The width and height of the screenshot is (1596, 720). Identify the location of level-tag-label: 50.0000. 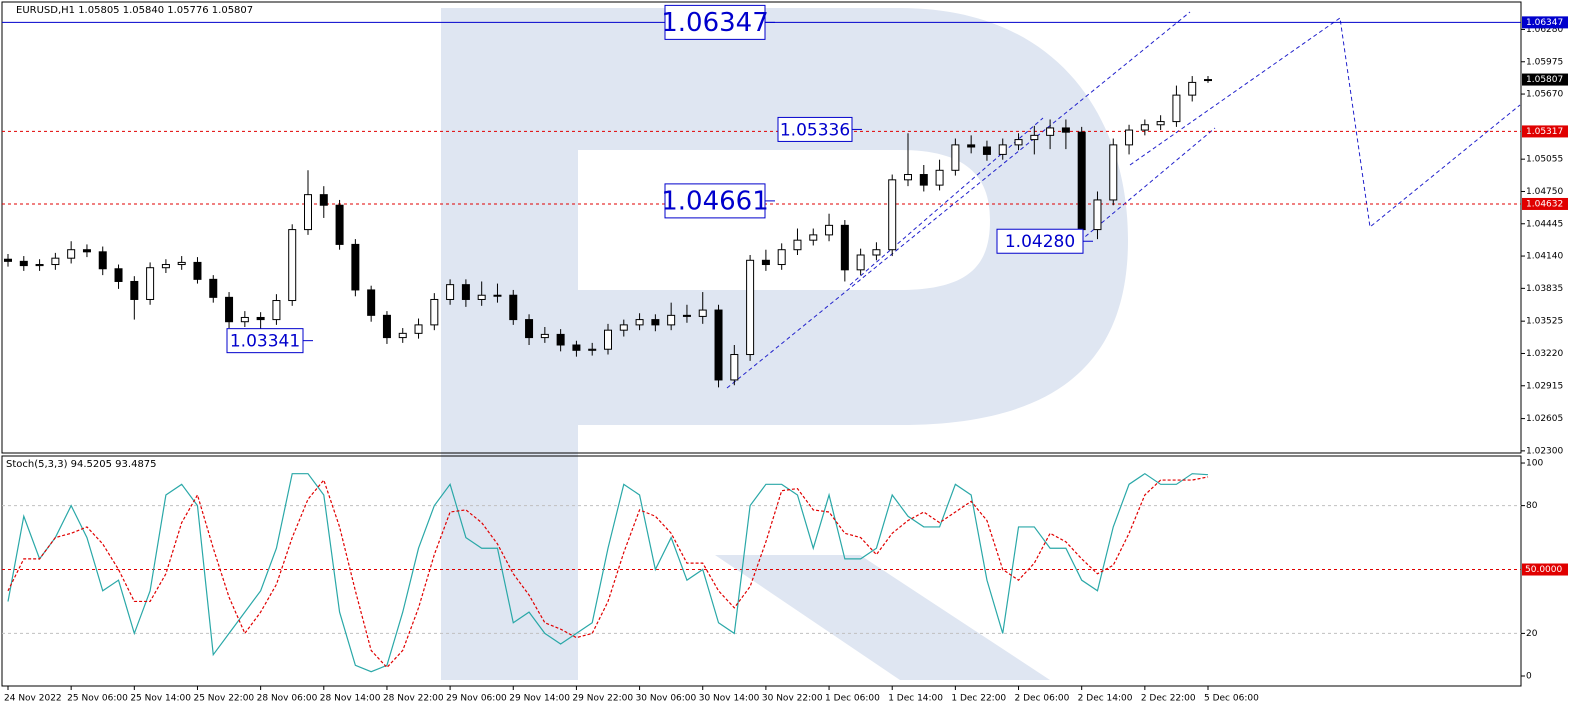
(1543, 570).